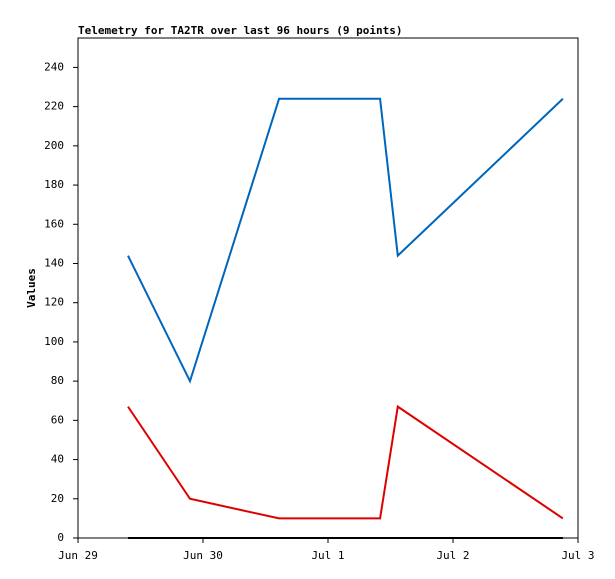 The height and width of the screenshot is (579, 615). Describe the element at coordinates (54, 106) in the screenshot. I see `y-tick-label: 220` at that location.